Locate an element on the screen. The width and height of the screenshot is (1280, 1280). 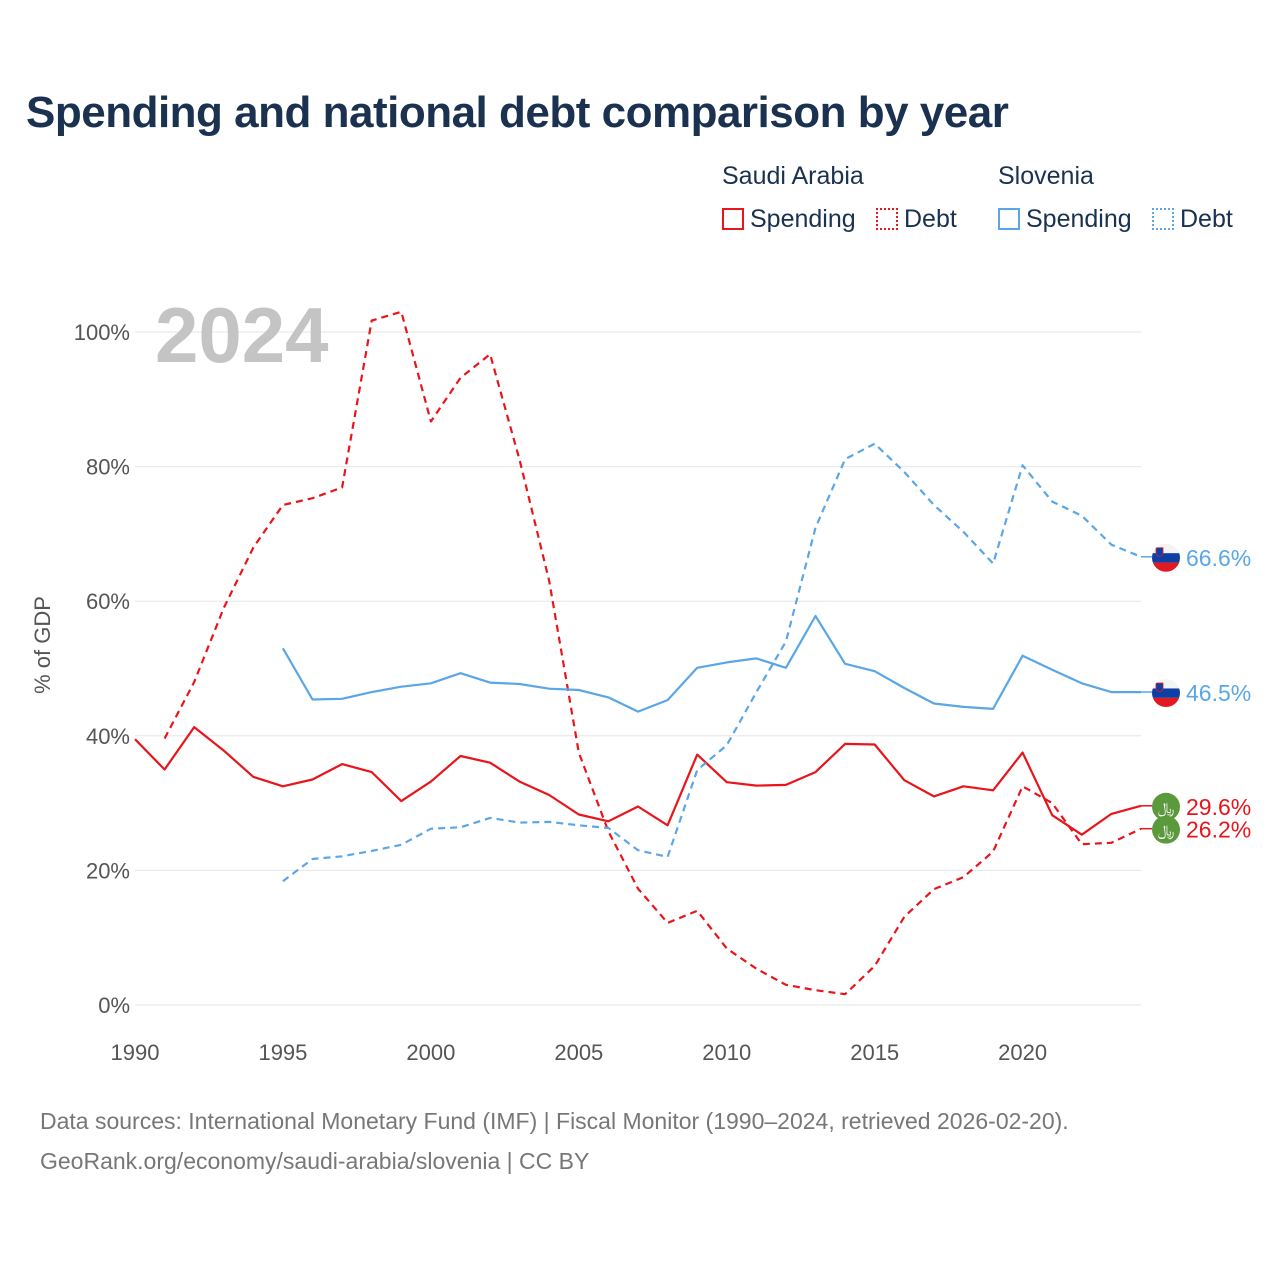
series-end-labels: ﷼ 29.6% ﷼ 26.2% 46.5% 66.6% is located at coordinates (1196, 693).